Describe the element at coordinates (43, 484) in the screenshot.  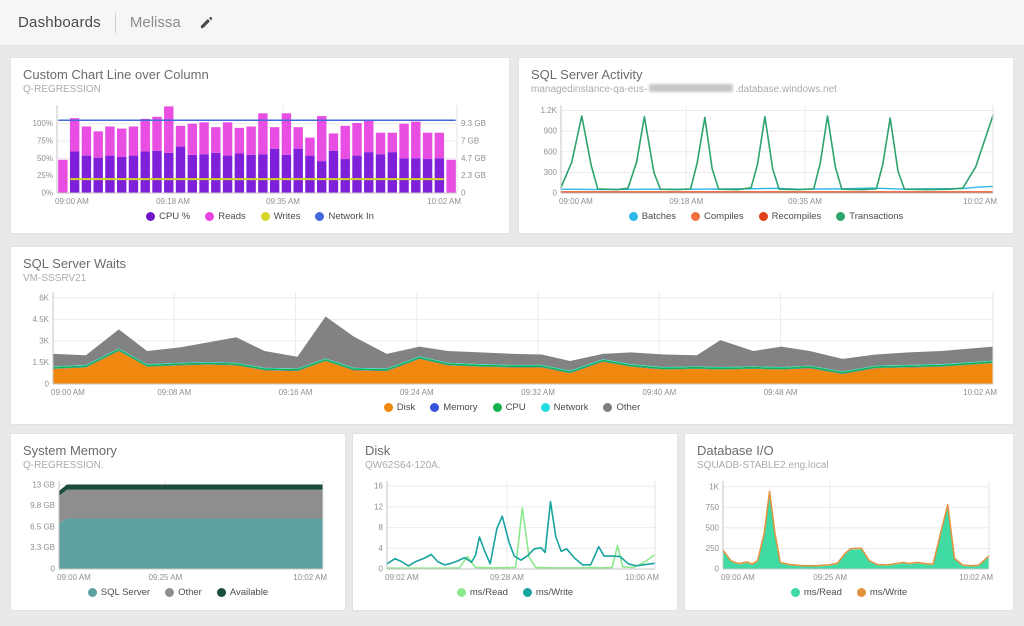
I see `svg-text: 13 GB` at that location.